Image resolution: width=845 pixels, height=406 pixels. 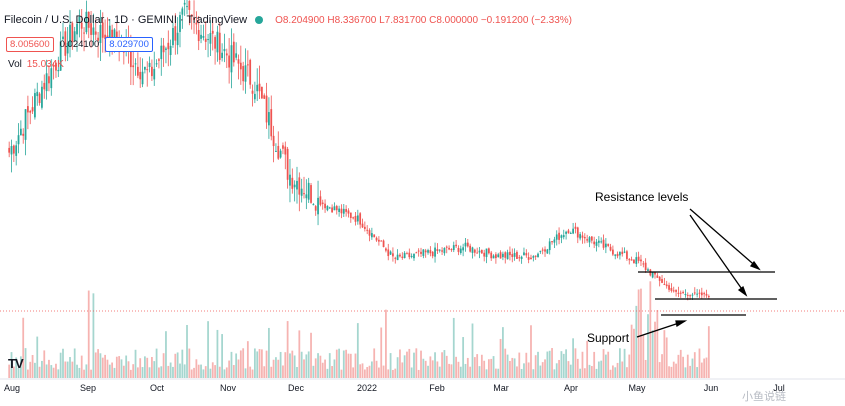 I want to click on buy-button: 8.029700, so click(x=129, y=44).